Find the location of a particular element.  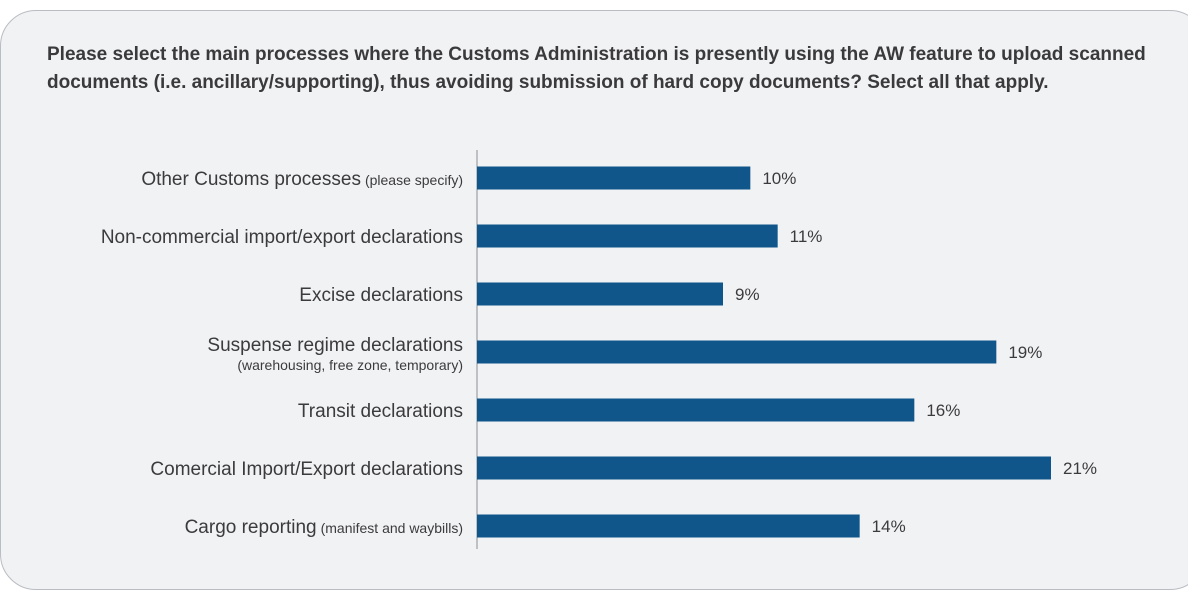

data-label: 21% is located at coordinates (1080, 468).